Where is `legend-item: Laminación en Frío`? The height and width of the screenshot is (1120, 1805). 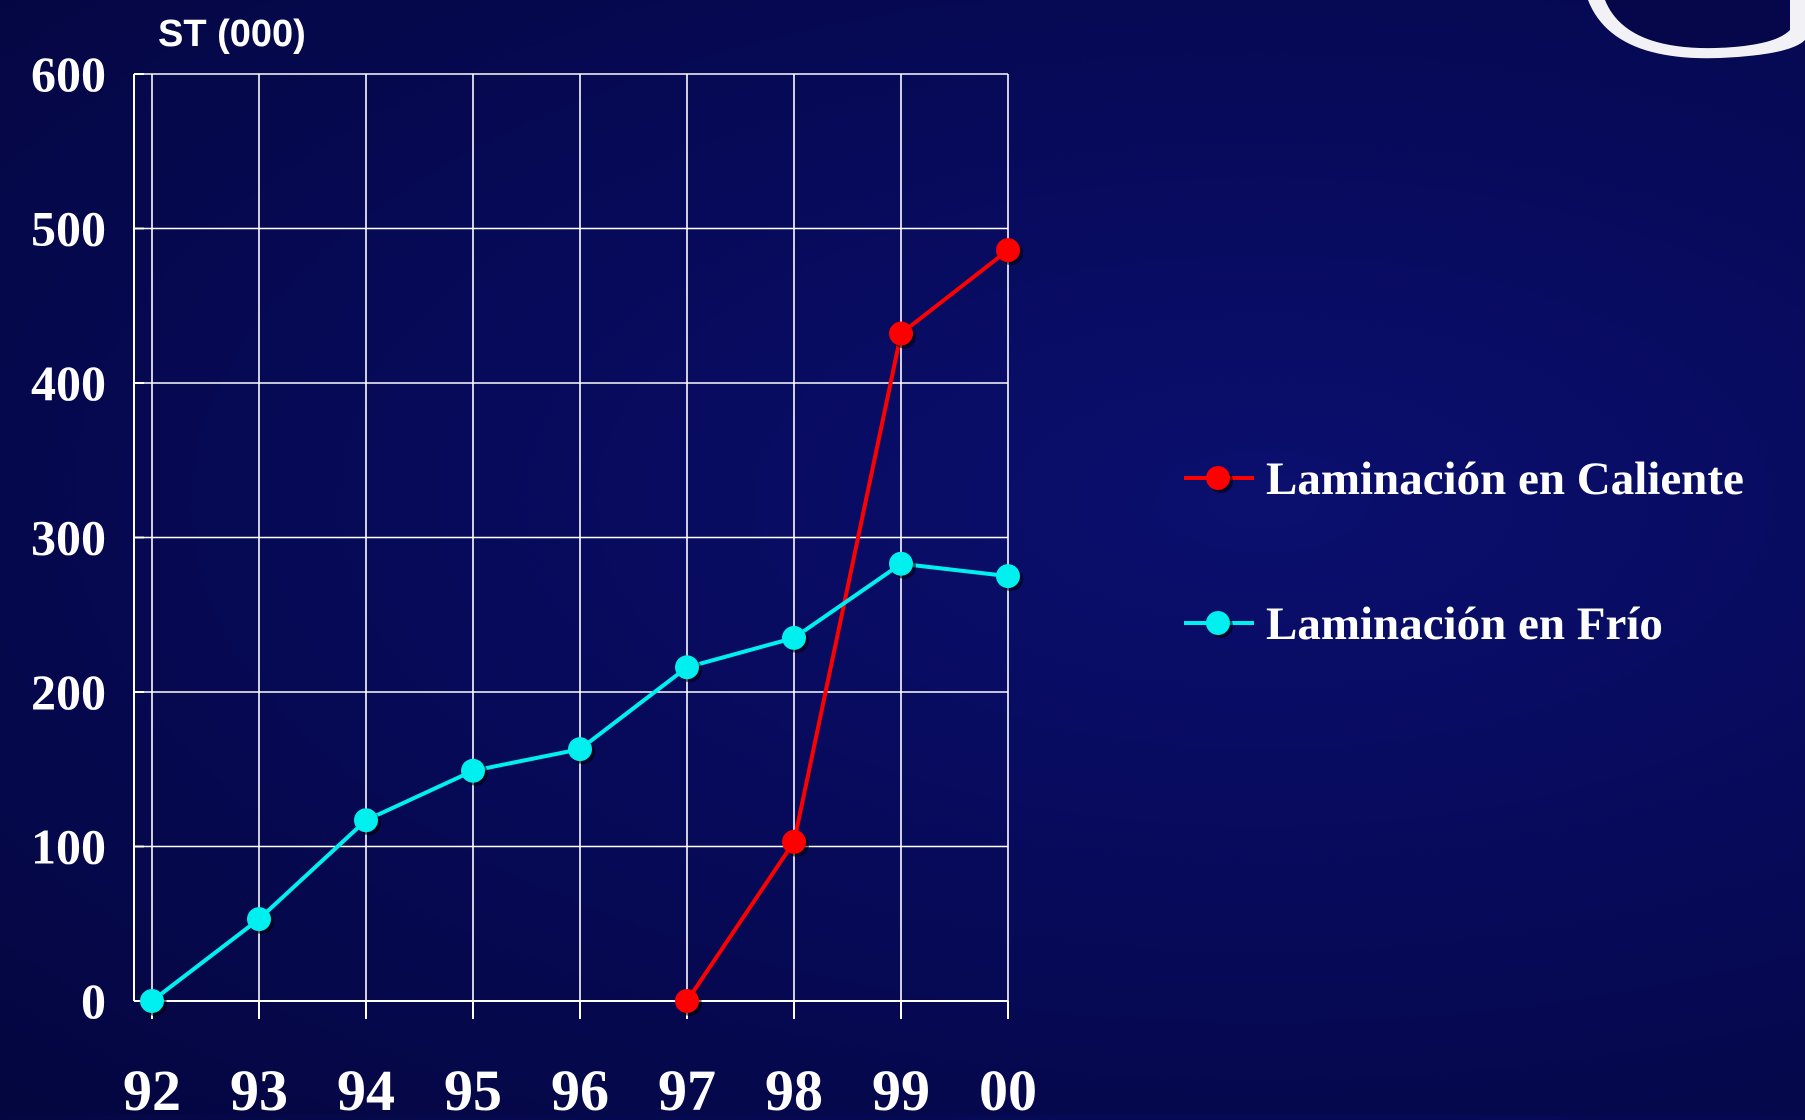
legend-item: Laminación en Frío is located at coordinates (1423, 624).